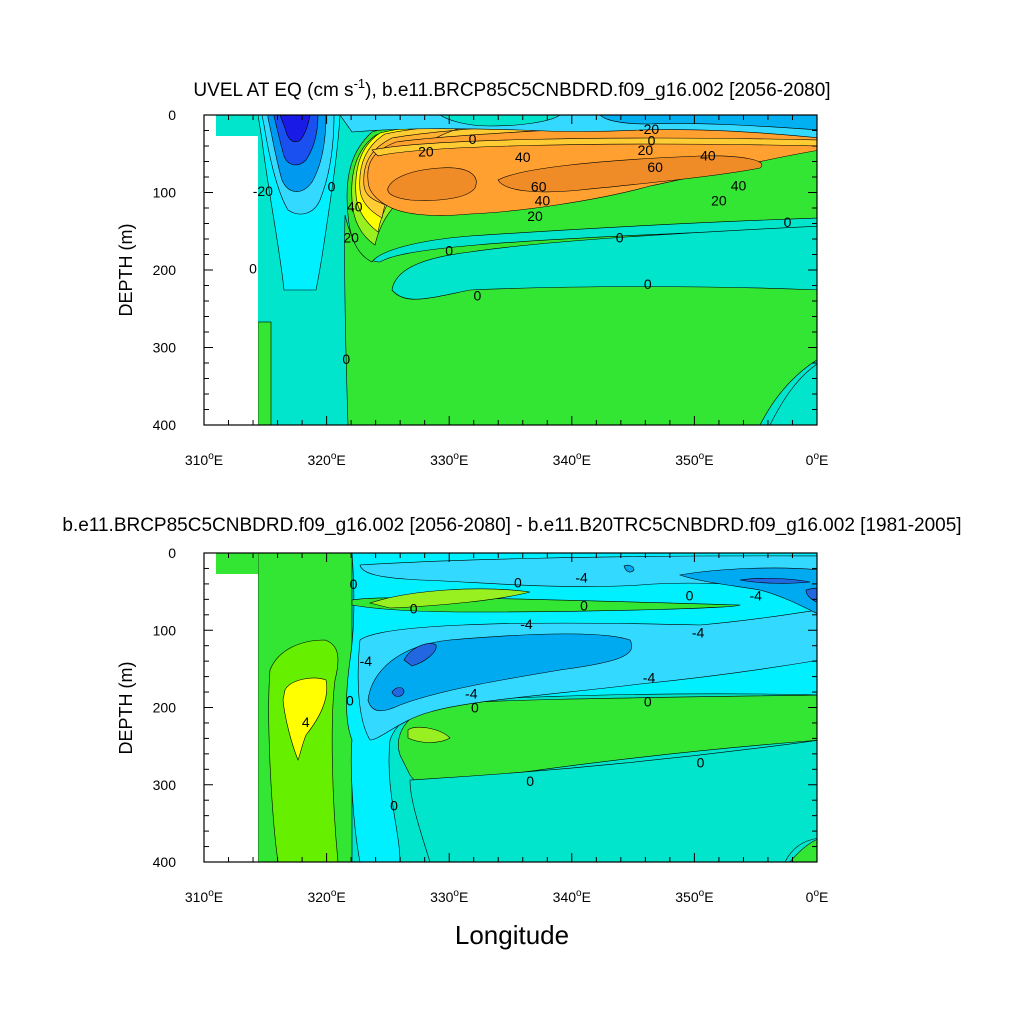 This screenshot has height=1024, width=1024. Describe the element at coordinates (500, 121) in the screenshot. I see `fill-surface-turquoise` at that location.